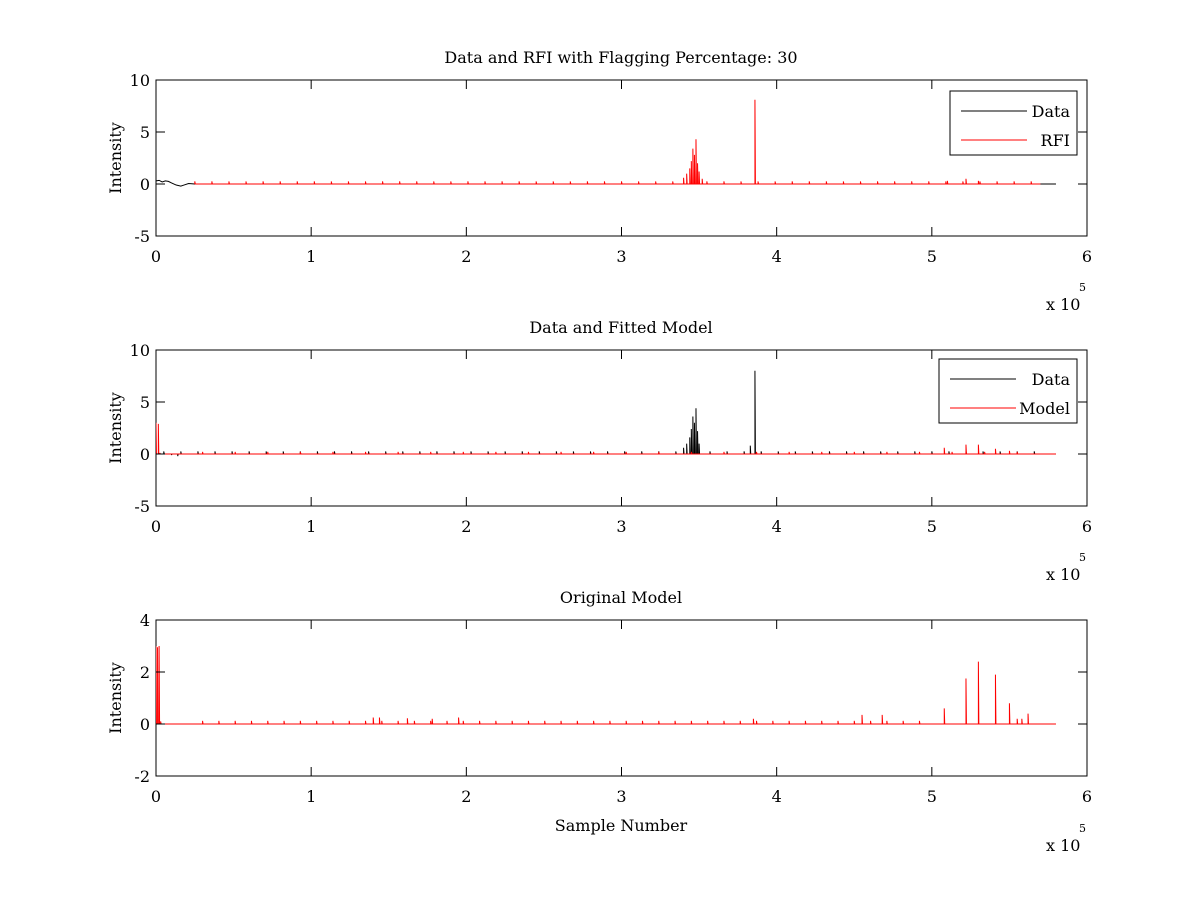  What do you see at coordinates (466, 526) in the screenshot?
I see `subplot-2-xtick-label: 2` at bounding box center [466, 526].